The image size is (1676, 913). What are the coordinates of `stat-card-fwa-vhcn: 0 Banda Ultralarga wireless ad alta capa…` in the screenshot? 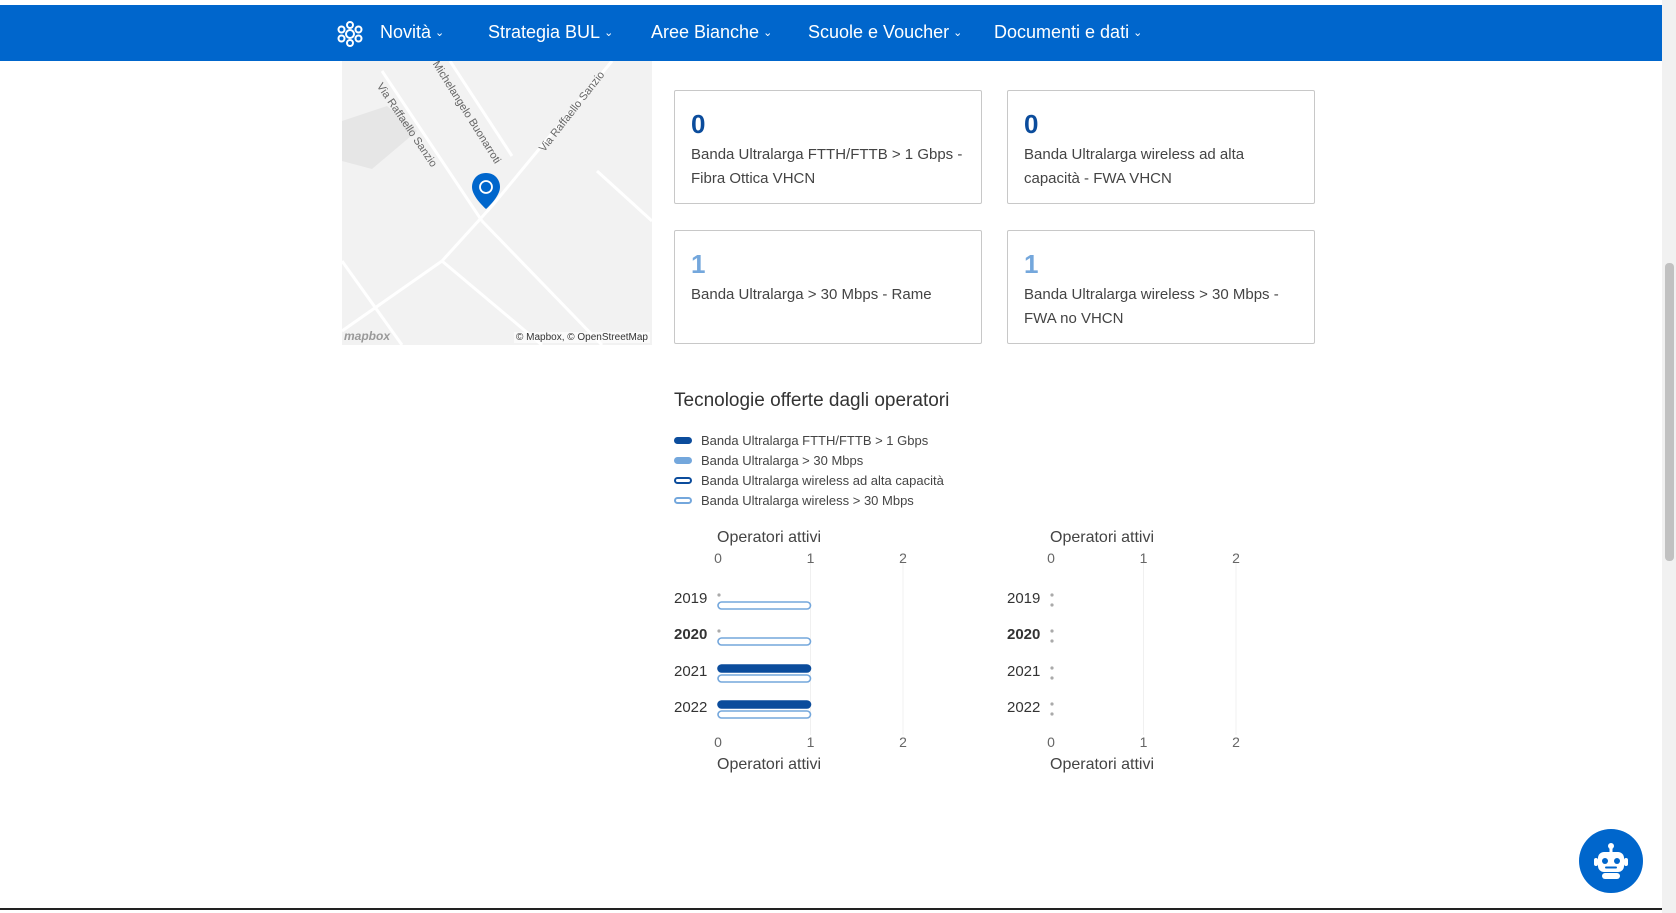 It's located at (1161, 147).